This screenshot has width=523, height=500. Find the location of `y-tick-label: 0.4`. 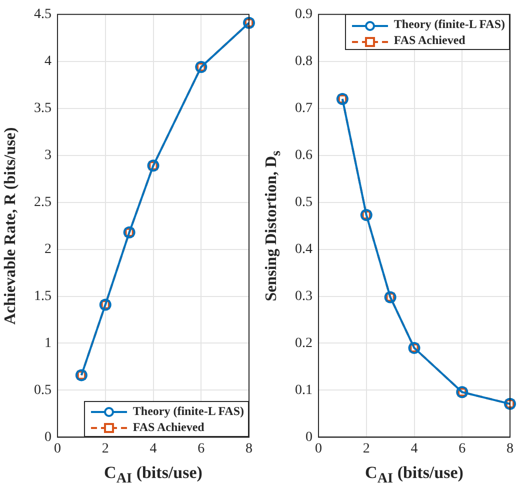

y-tick-label: 0.4 is located at coordinates (303, 249).